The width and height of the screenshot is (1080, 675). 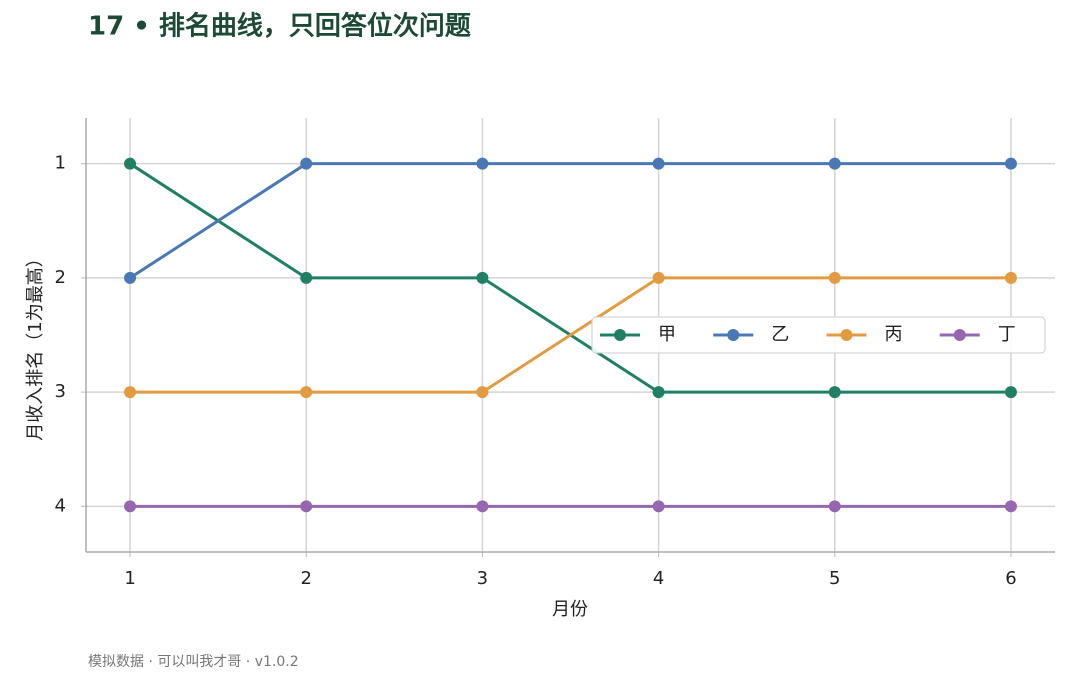 What do you see at coordinates (780, 334) in the screenshot?
I see `legend-label: 乙` at bounding box center [780, 334].